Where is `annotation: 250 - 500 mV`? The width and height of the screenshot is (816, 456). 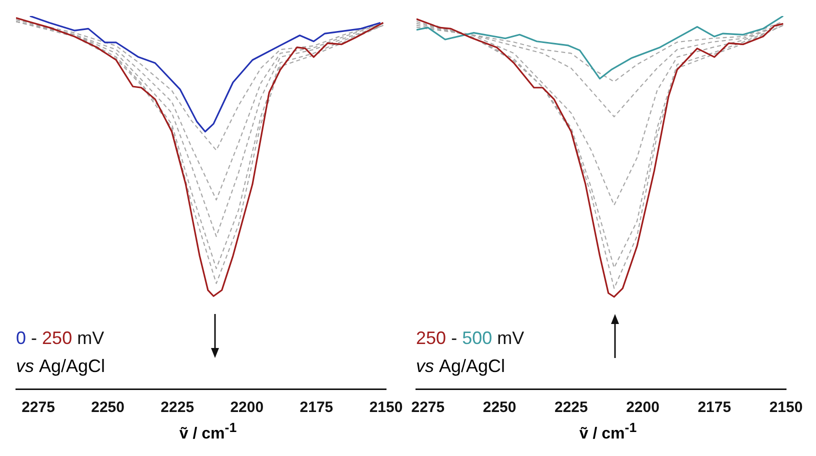
annotation: 250 - 500 mV is located at coordinates (470, 338).